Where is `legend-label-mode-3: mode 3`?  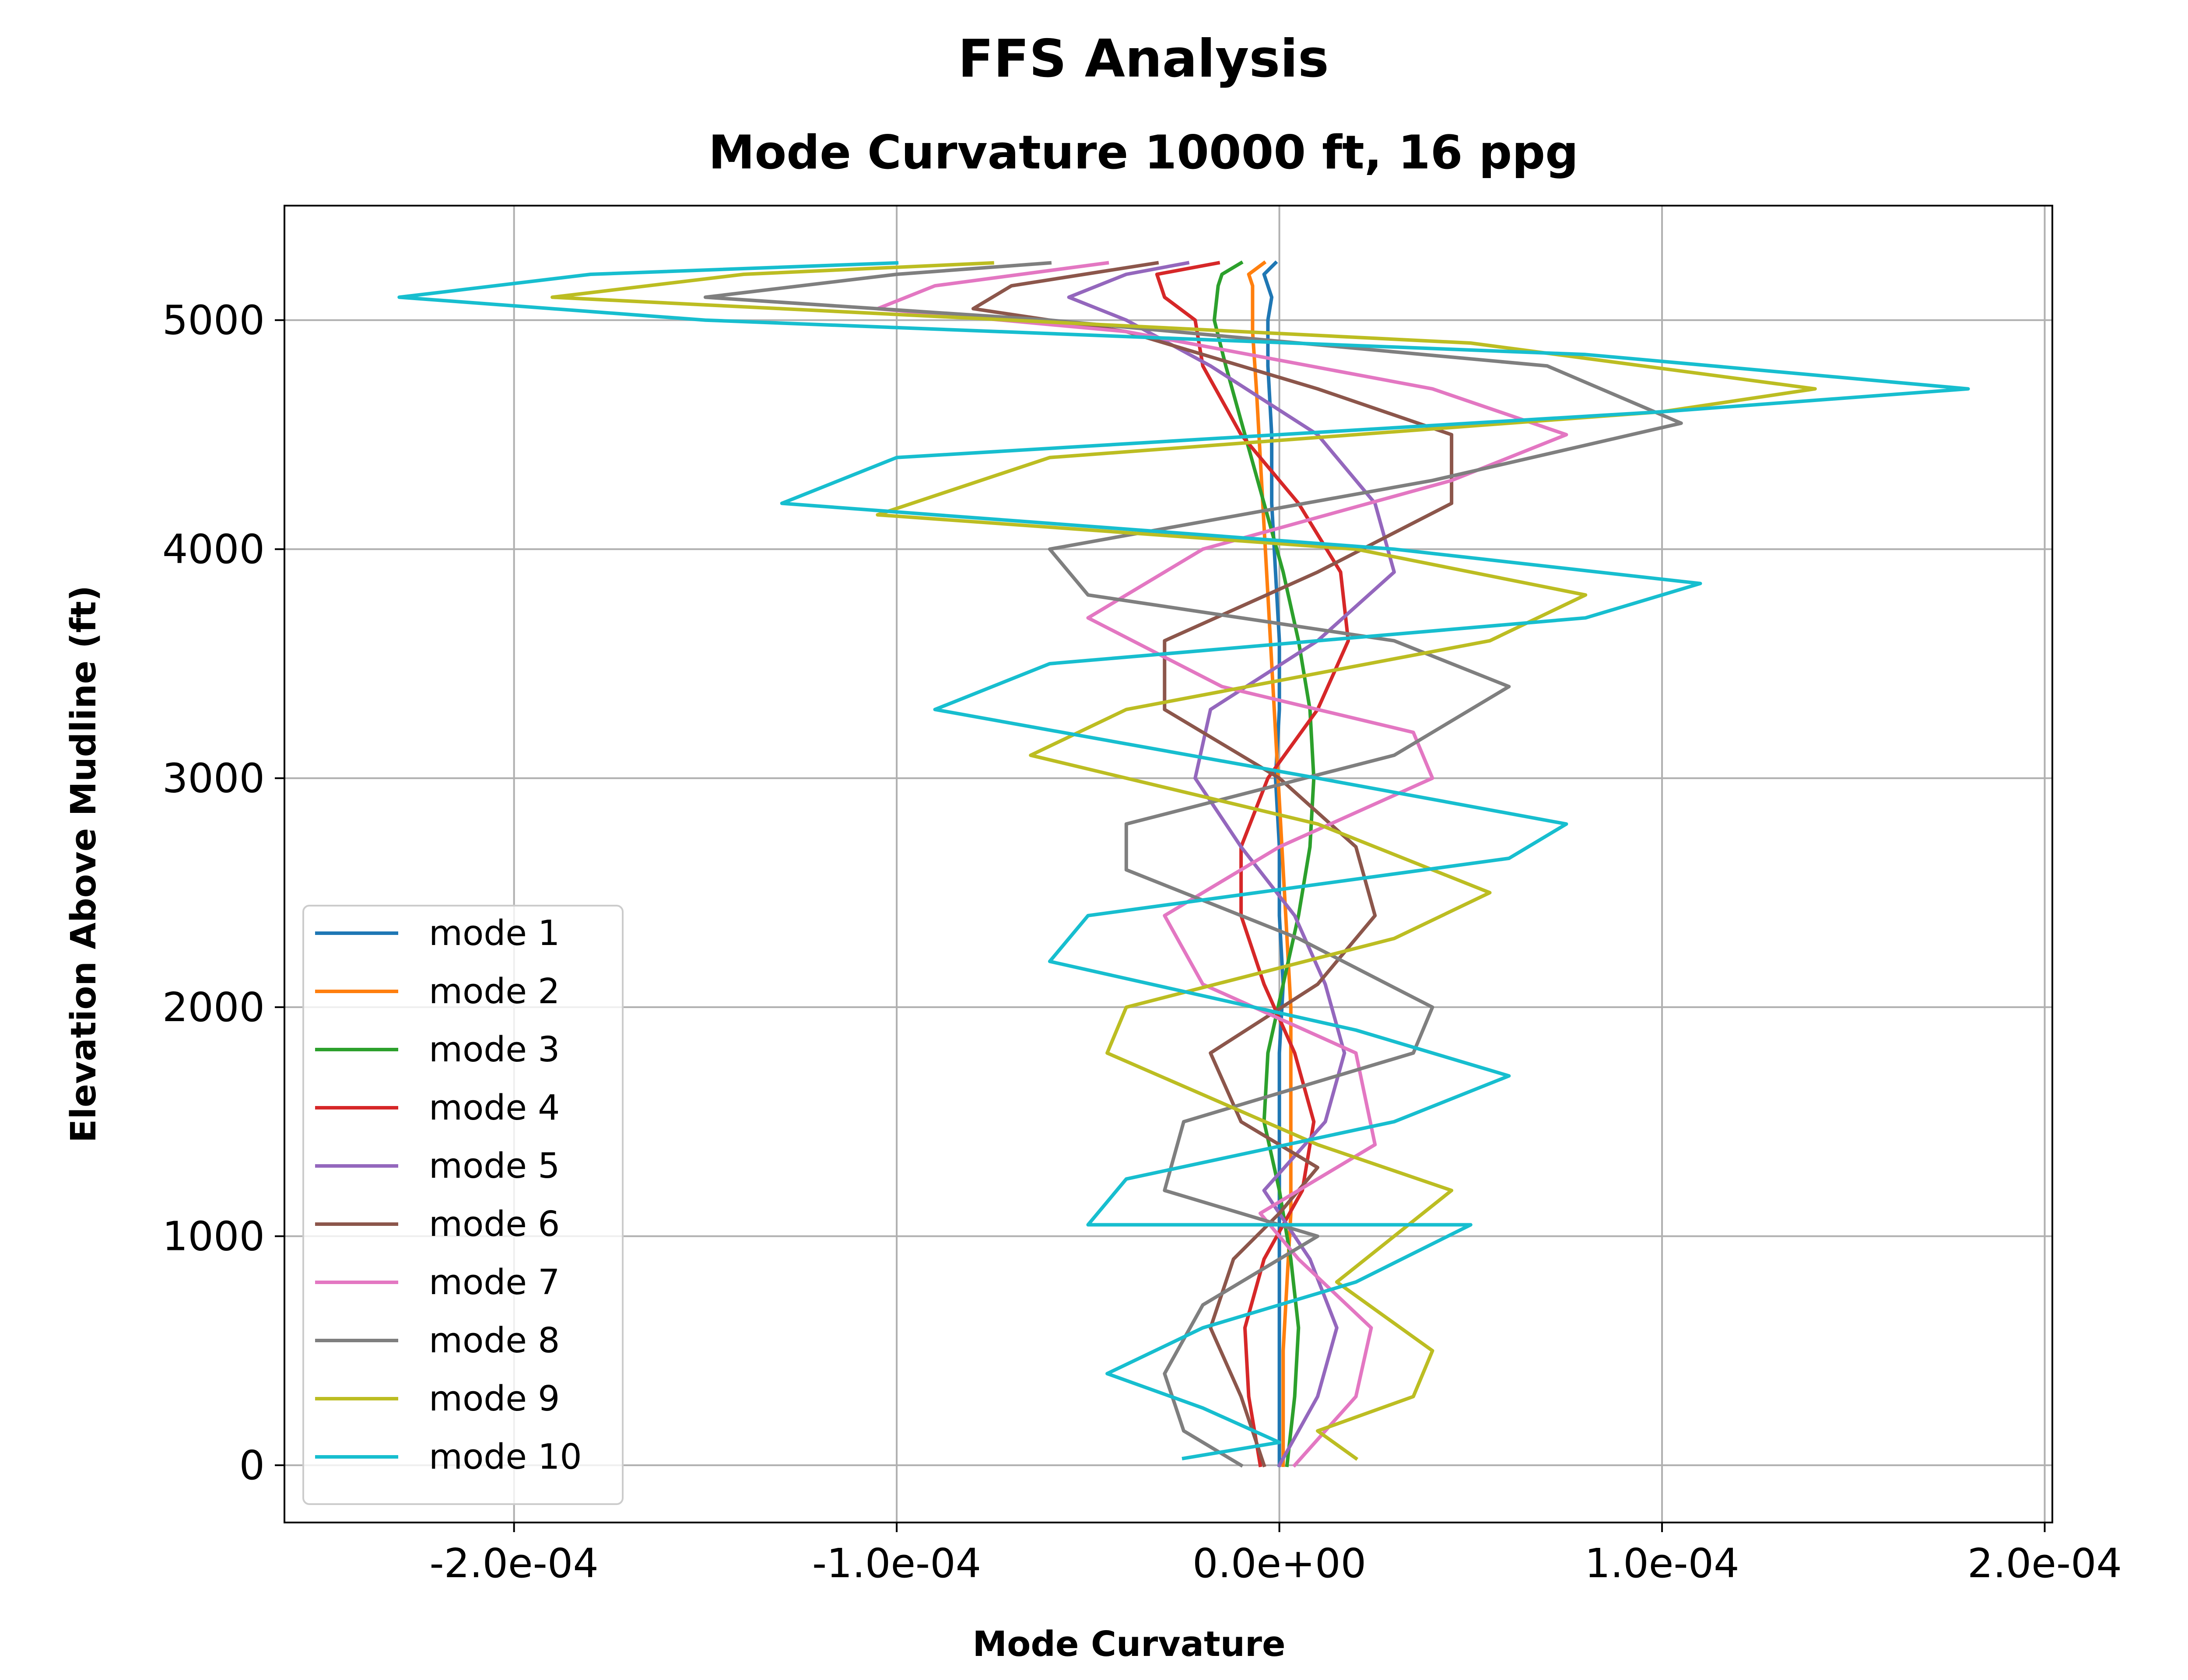 legend-label-mode-3: mode 3 is located at coordinates (494, 1049).